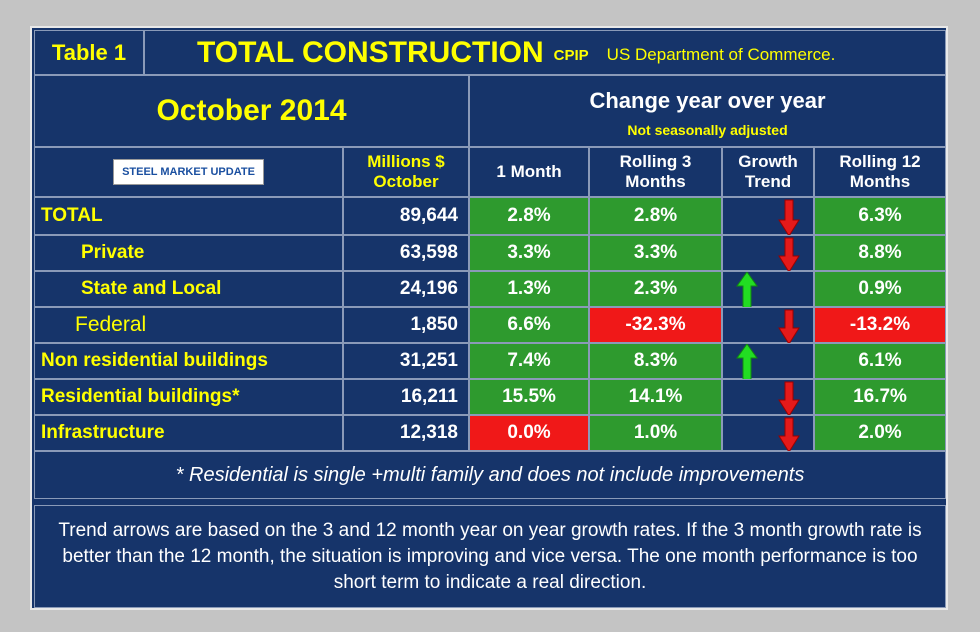 The image size is (980, 632). What do you see at coordinates (880, 253) in the screenshot?
I see `percent-cell: 8.8%` at bounding box center [880, 253].